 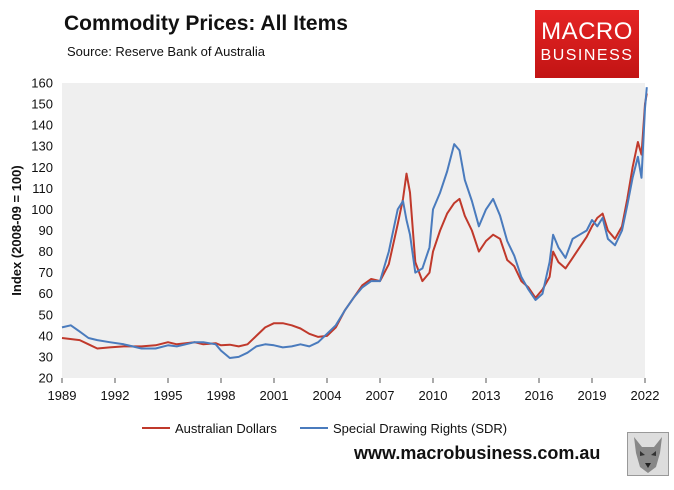 What do you see at coordinates (42, 167) in the screenshot?
I see `y-tick-label: 120` at bounding box center [42, 167].